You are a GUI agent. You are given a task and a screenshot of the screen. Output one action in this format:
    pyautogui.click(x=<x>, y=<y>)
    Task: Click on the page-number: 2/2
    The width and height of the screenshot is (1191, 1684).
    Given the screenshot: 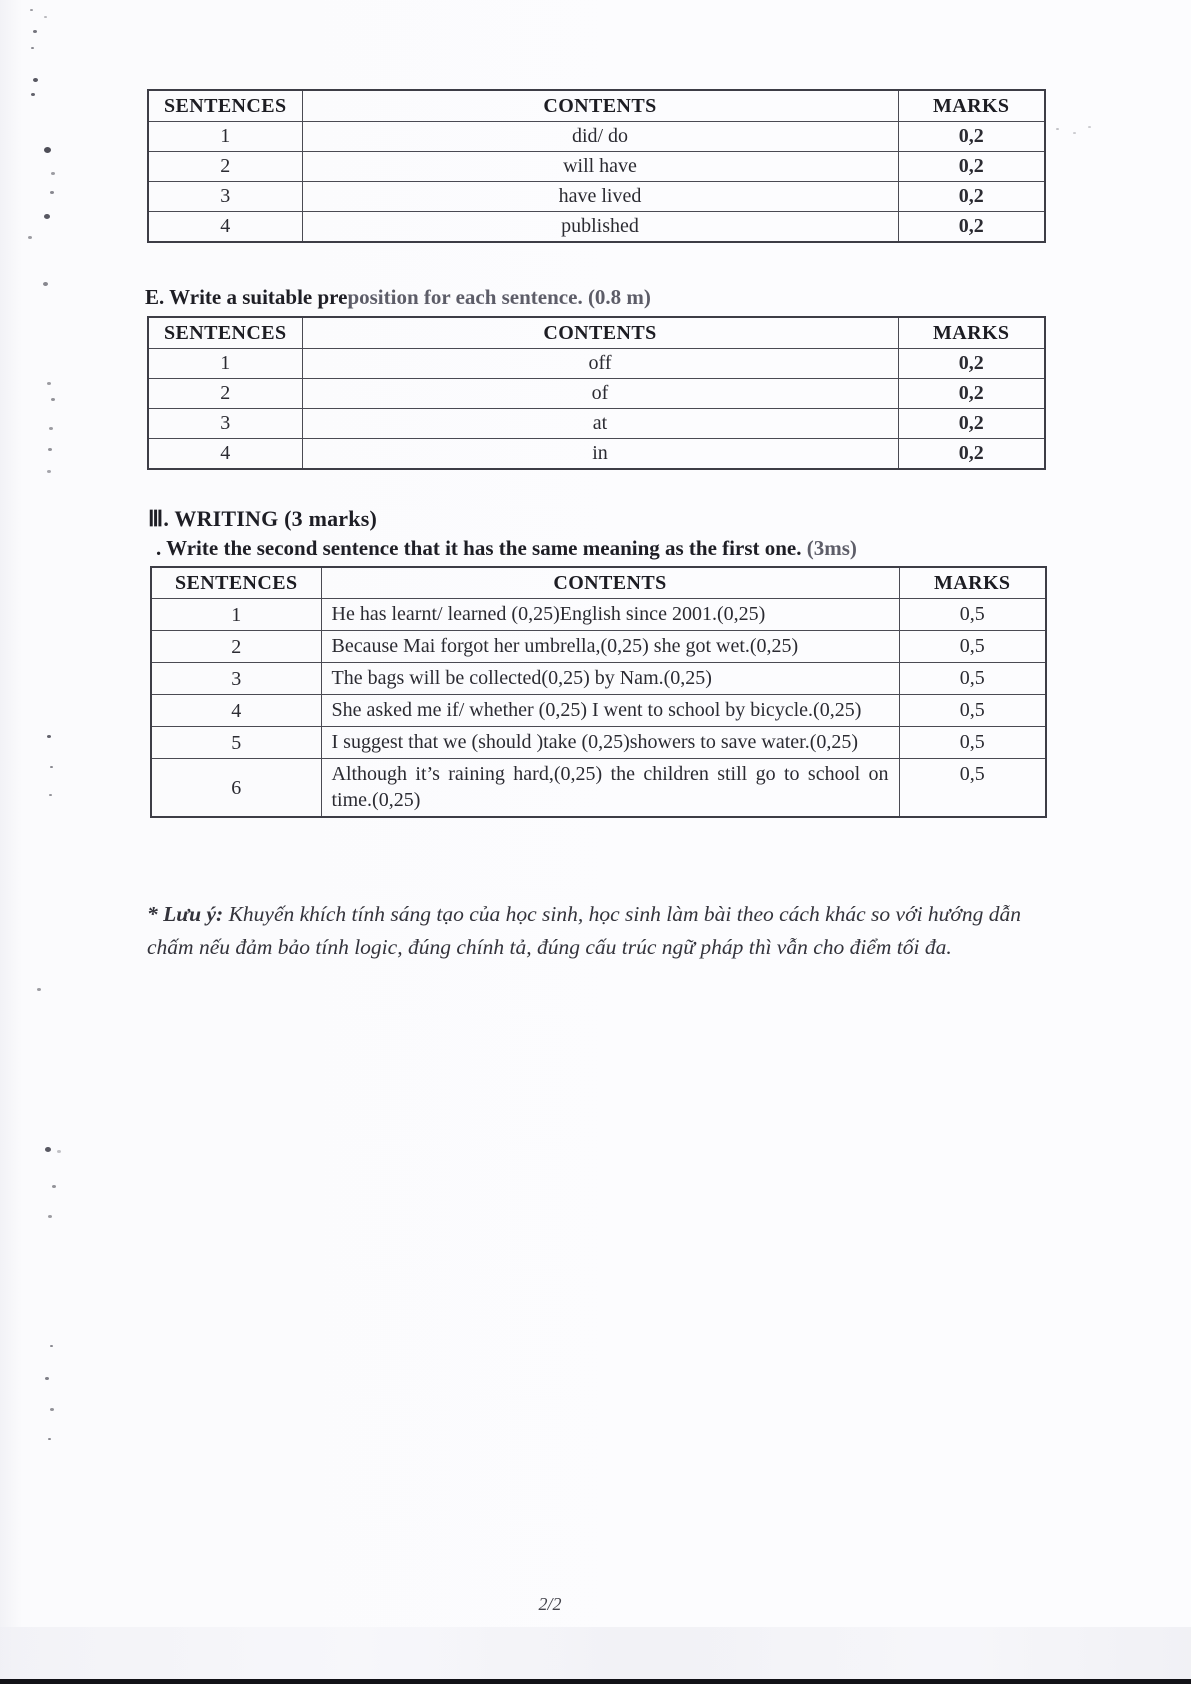 What is the action you would take?
    pyautogui.click(x=550, y=1604)
    